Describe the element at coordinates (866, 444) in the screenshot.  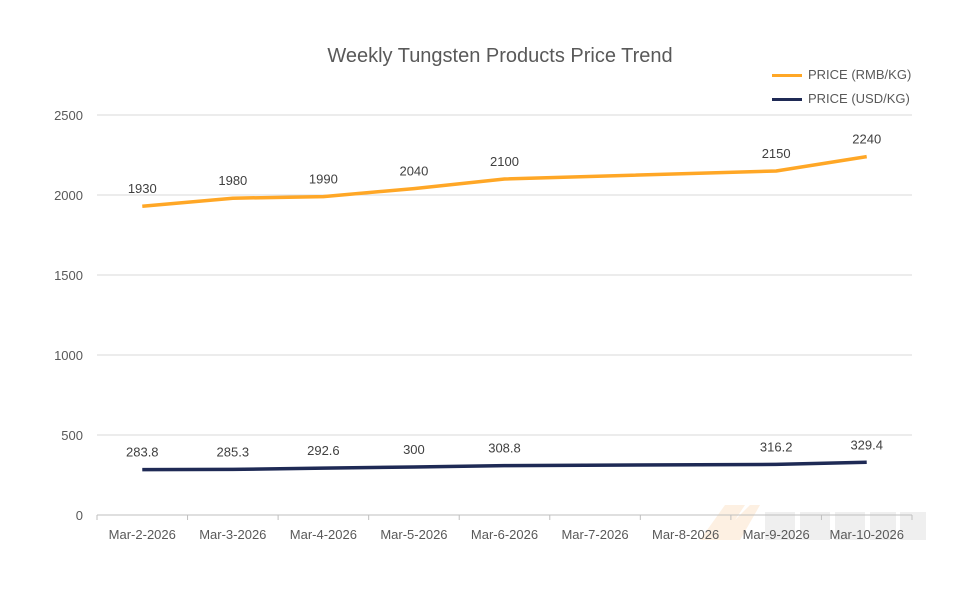
I see `data-label: 329.4` at that location.